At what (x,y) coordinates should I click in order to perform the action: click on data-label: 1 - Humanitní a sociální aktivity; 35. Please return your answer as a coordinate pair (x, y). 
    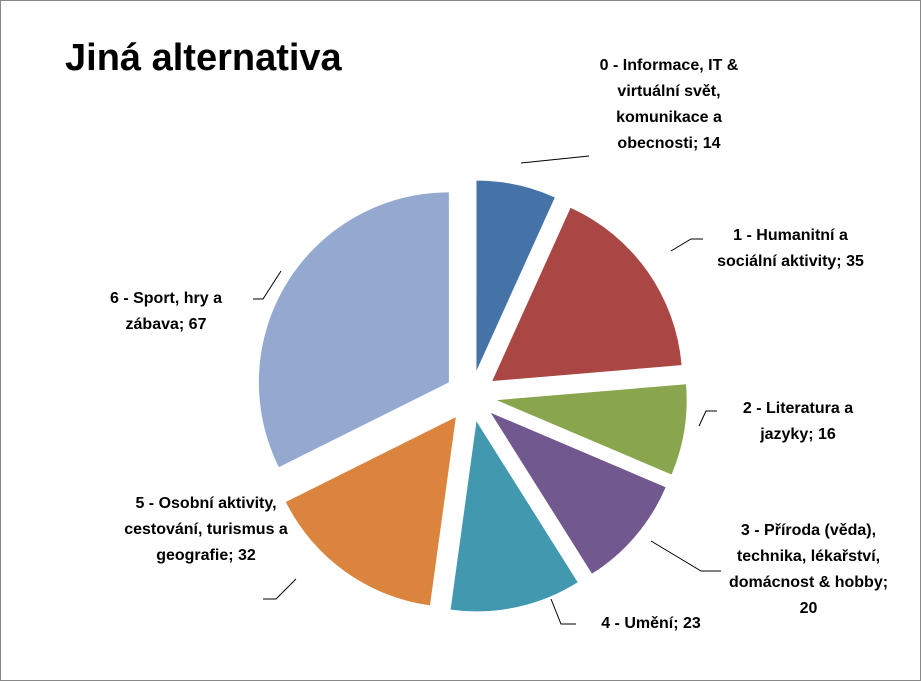
    Looking at the image, I should click on (790, 248).